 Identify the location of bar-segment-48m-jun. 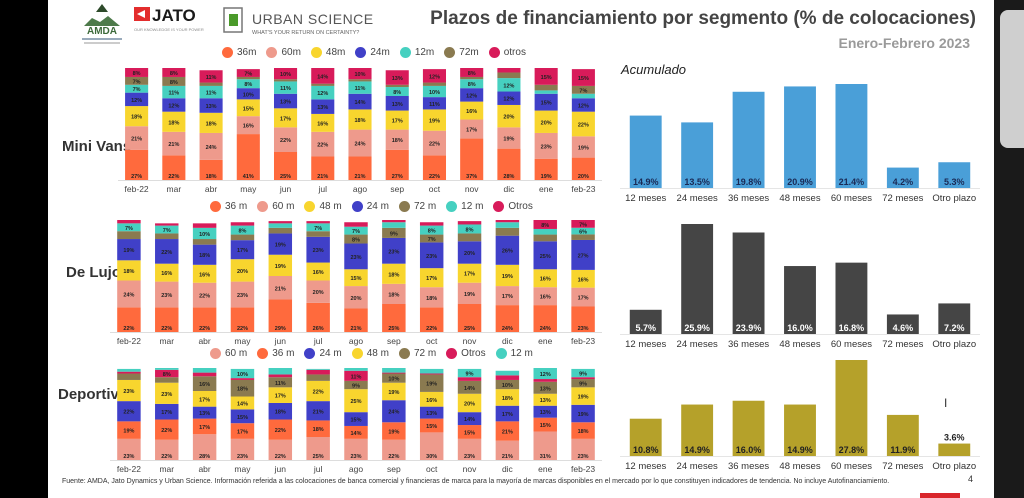
(280, 265).